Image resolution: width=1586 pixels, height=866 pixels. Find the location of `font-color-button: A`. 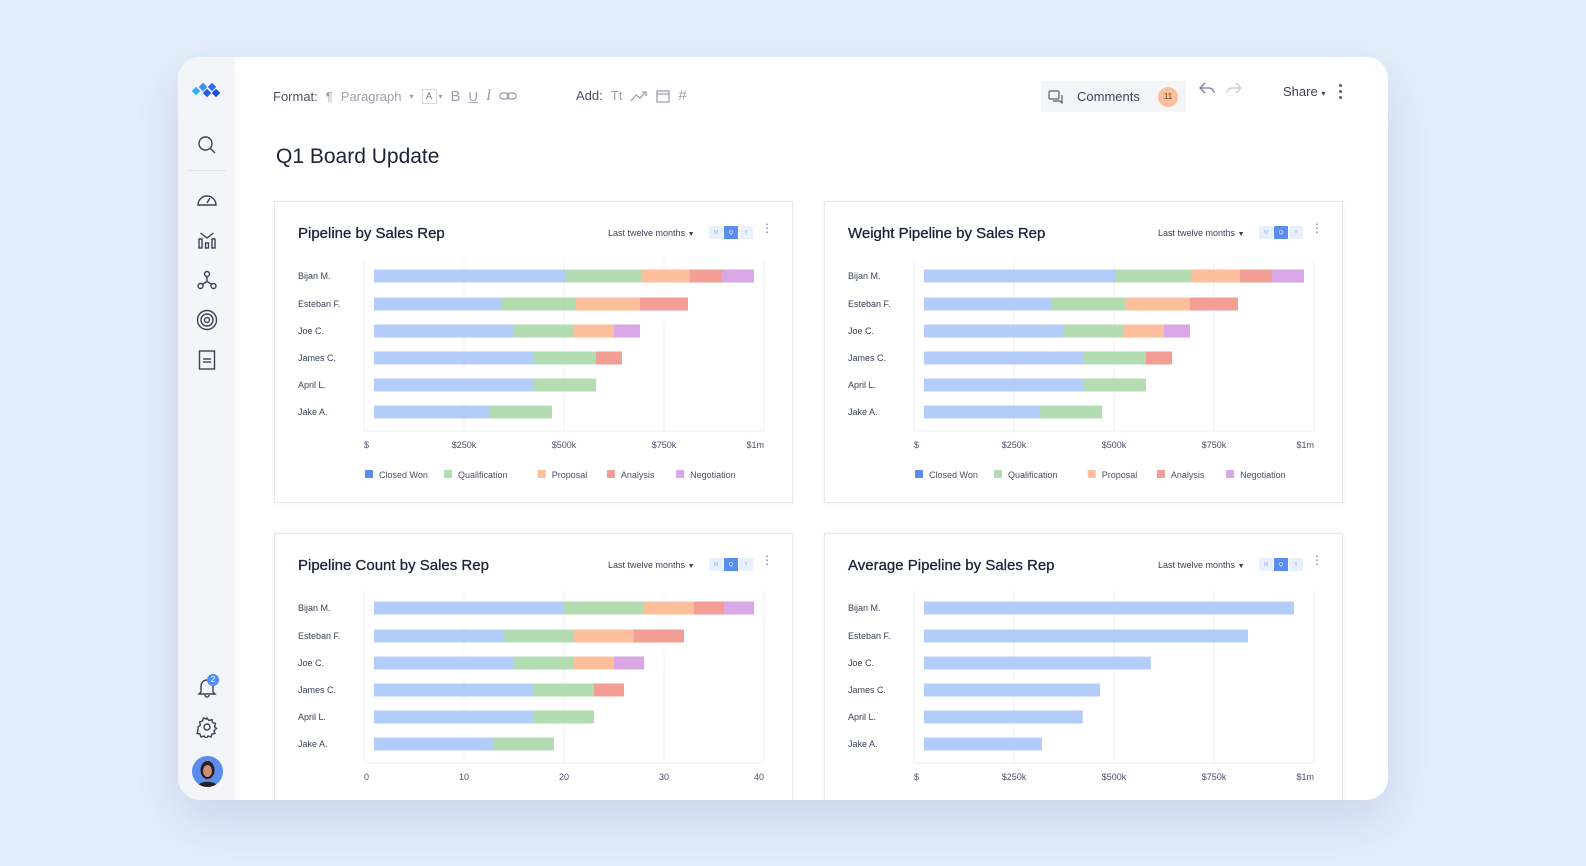

font-color-button: A is located at coordinates (429, 96).